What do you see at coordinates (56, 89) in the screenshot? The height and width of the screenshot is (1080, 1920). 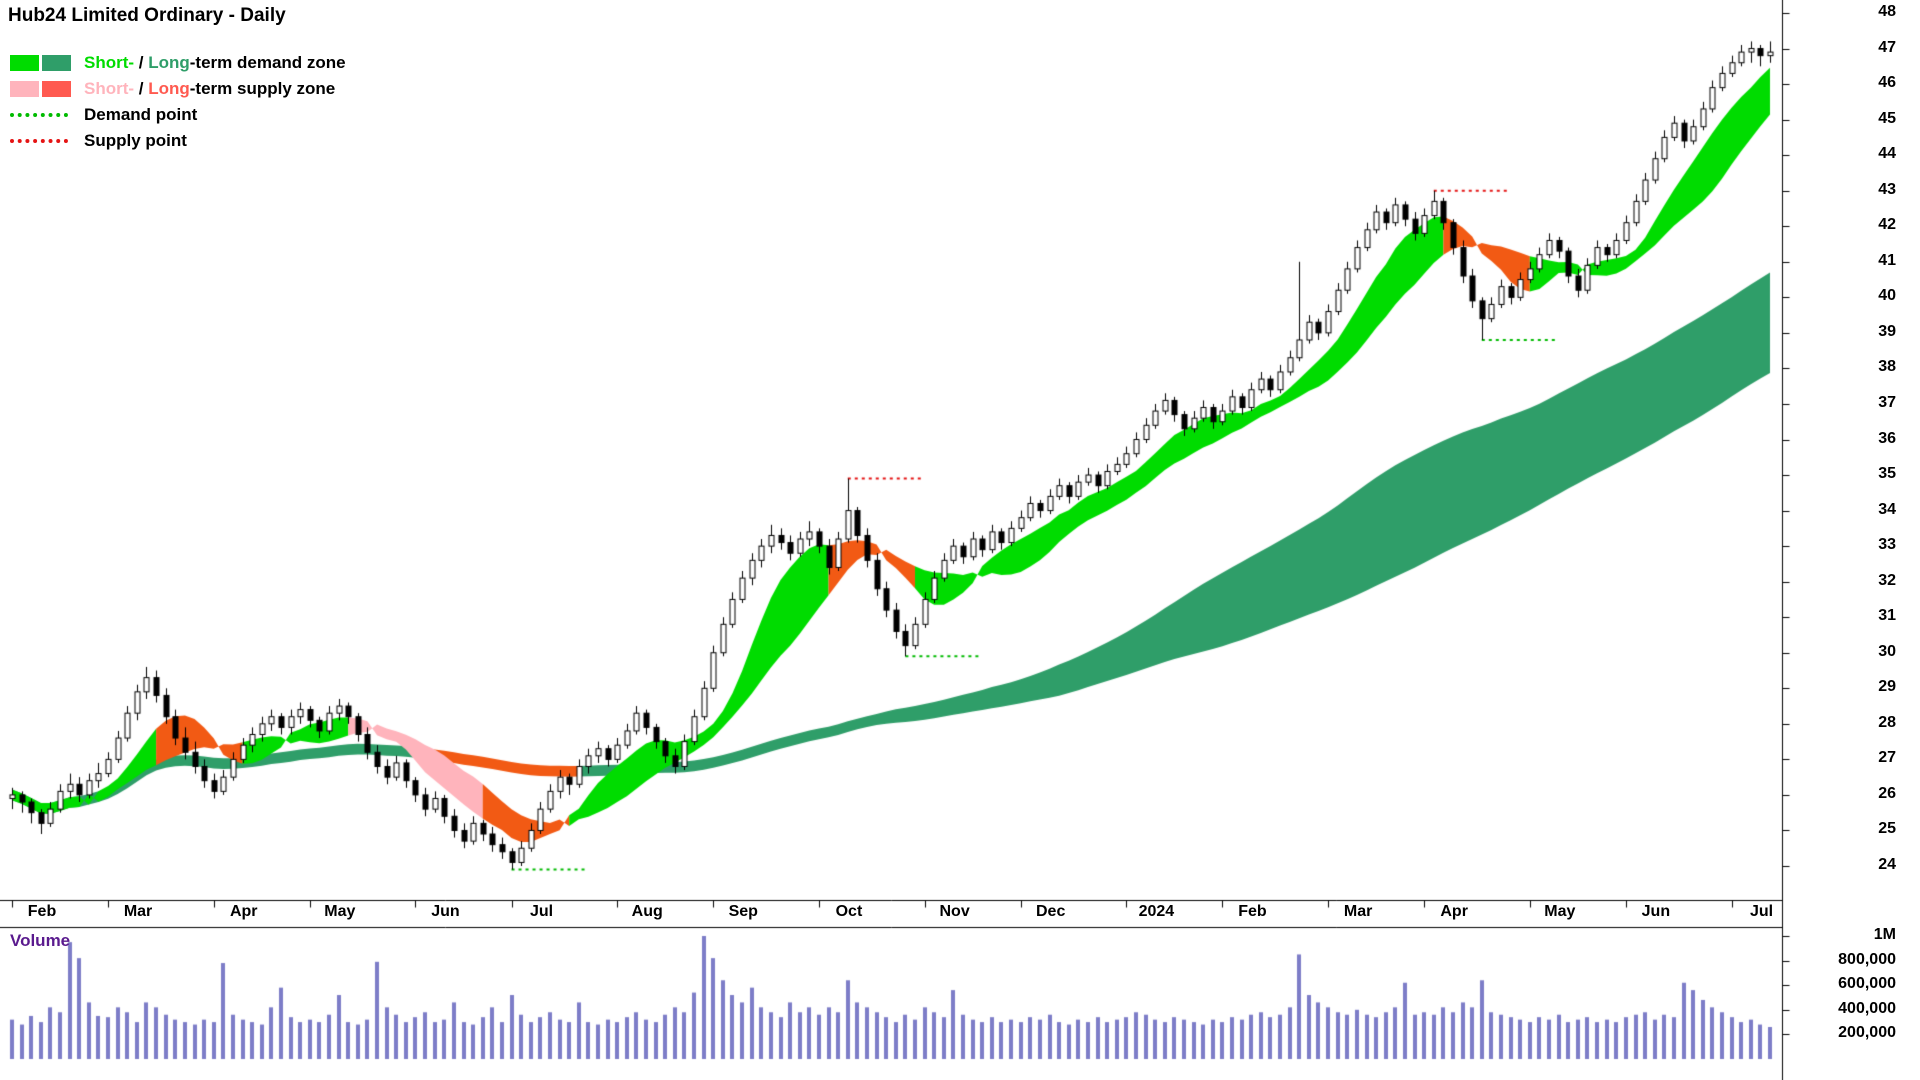 I see `long-supply-swatch` at bounding box center [56, 89].